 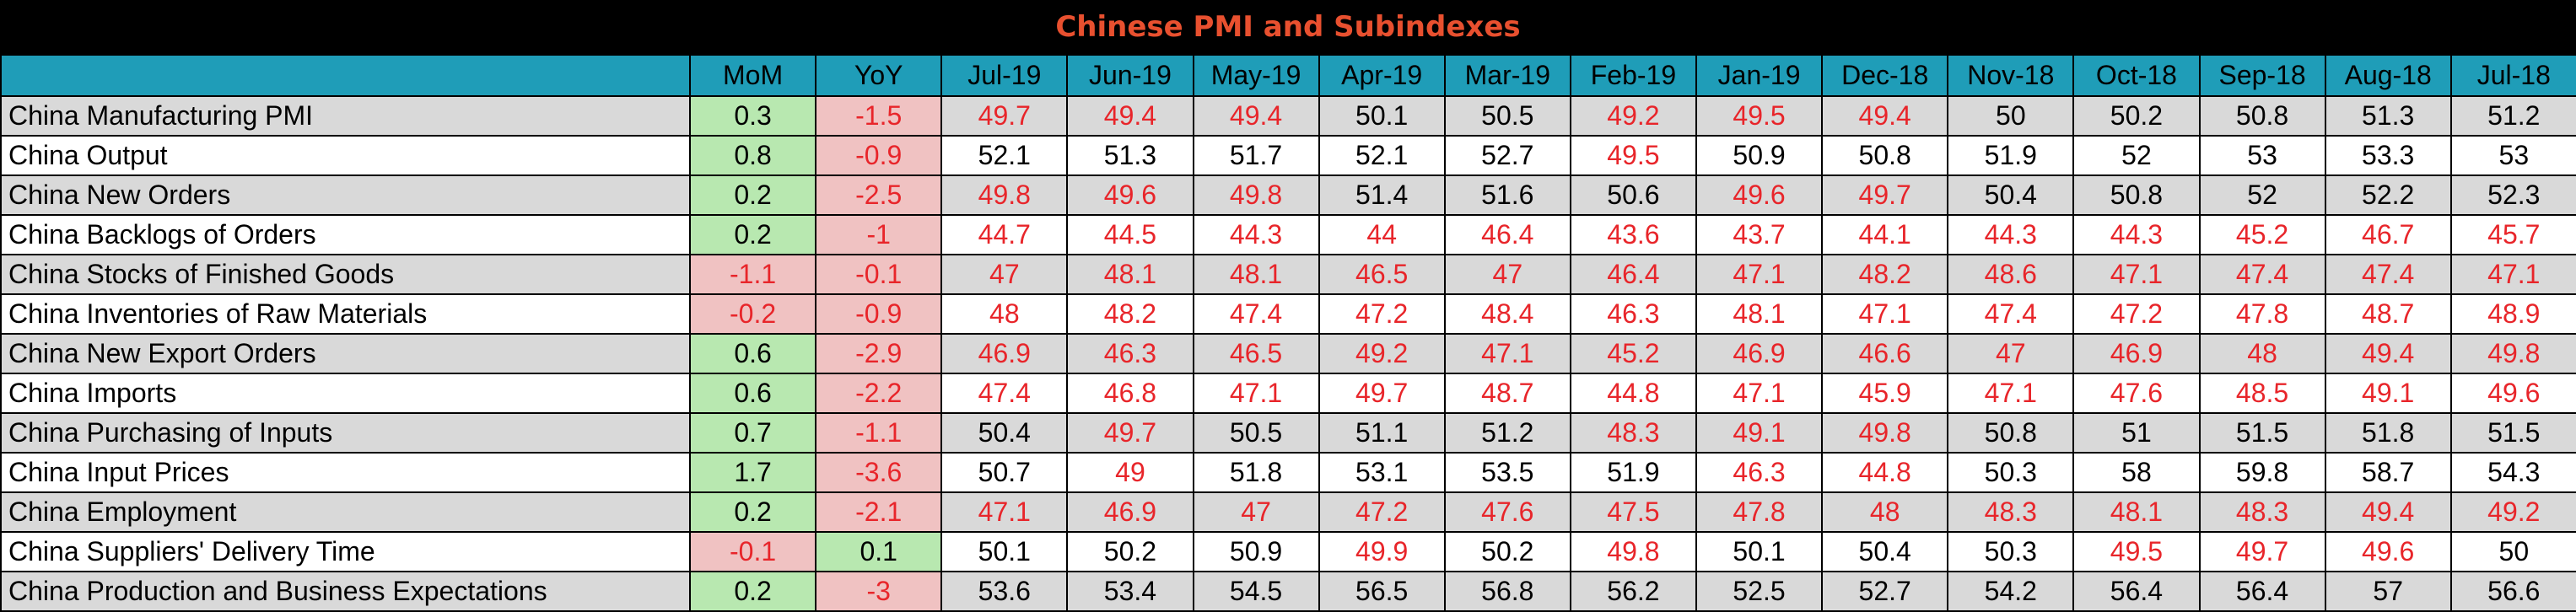 What do you see at coordinates (752, 472) in the screenshot?
I see `mom-change-cell: 1.7` at bounding box center [752, 472].